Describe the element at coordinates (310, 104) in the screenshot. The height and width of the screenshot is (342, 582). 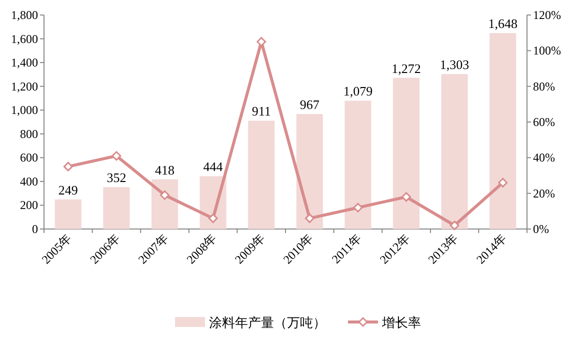
I see `data-label: 967` at that location.